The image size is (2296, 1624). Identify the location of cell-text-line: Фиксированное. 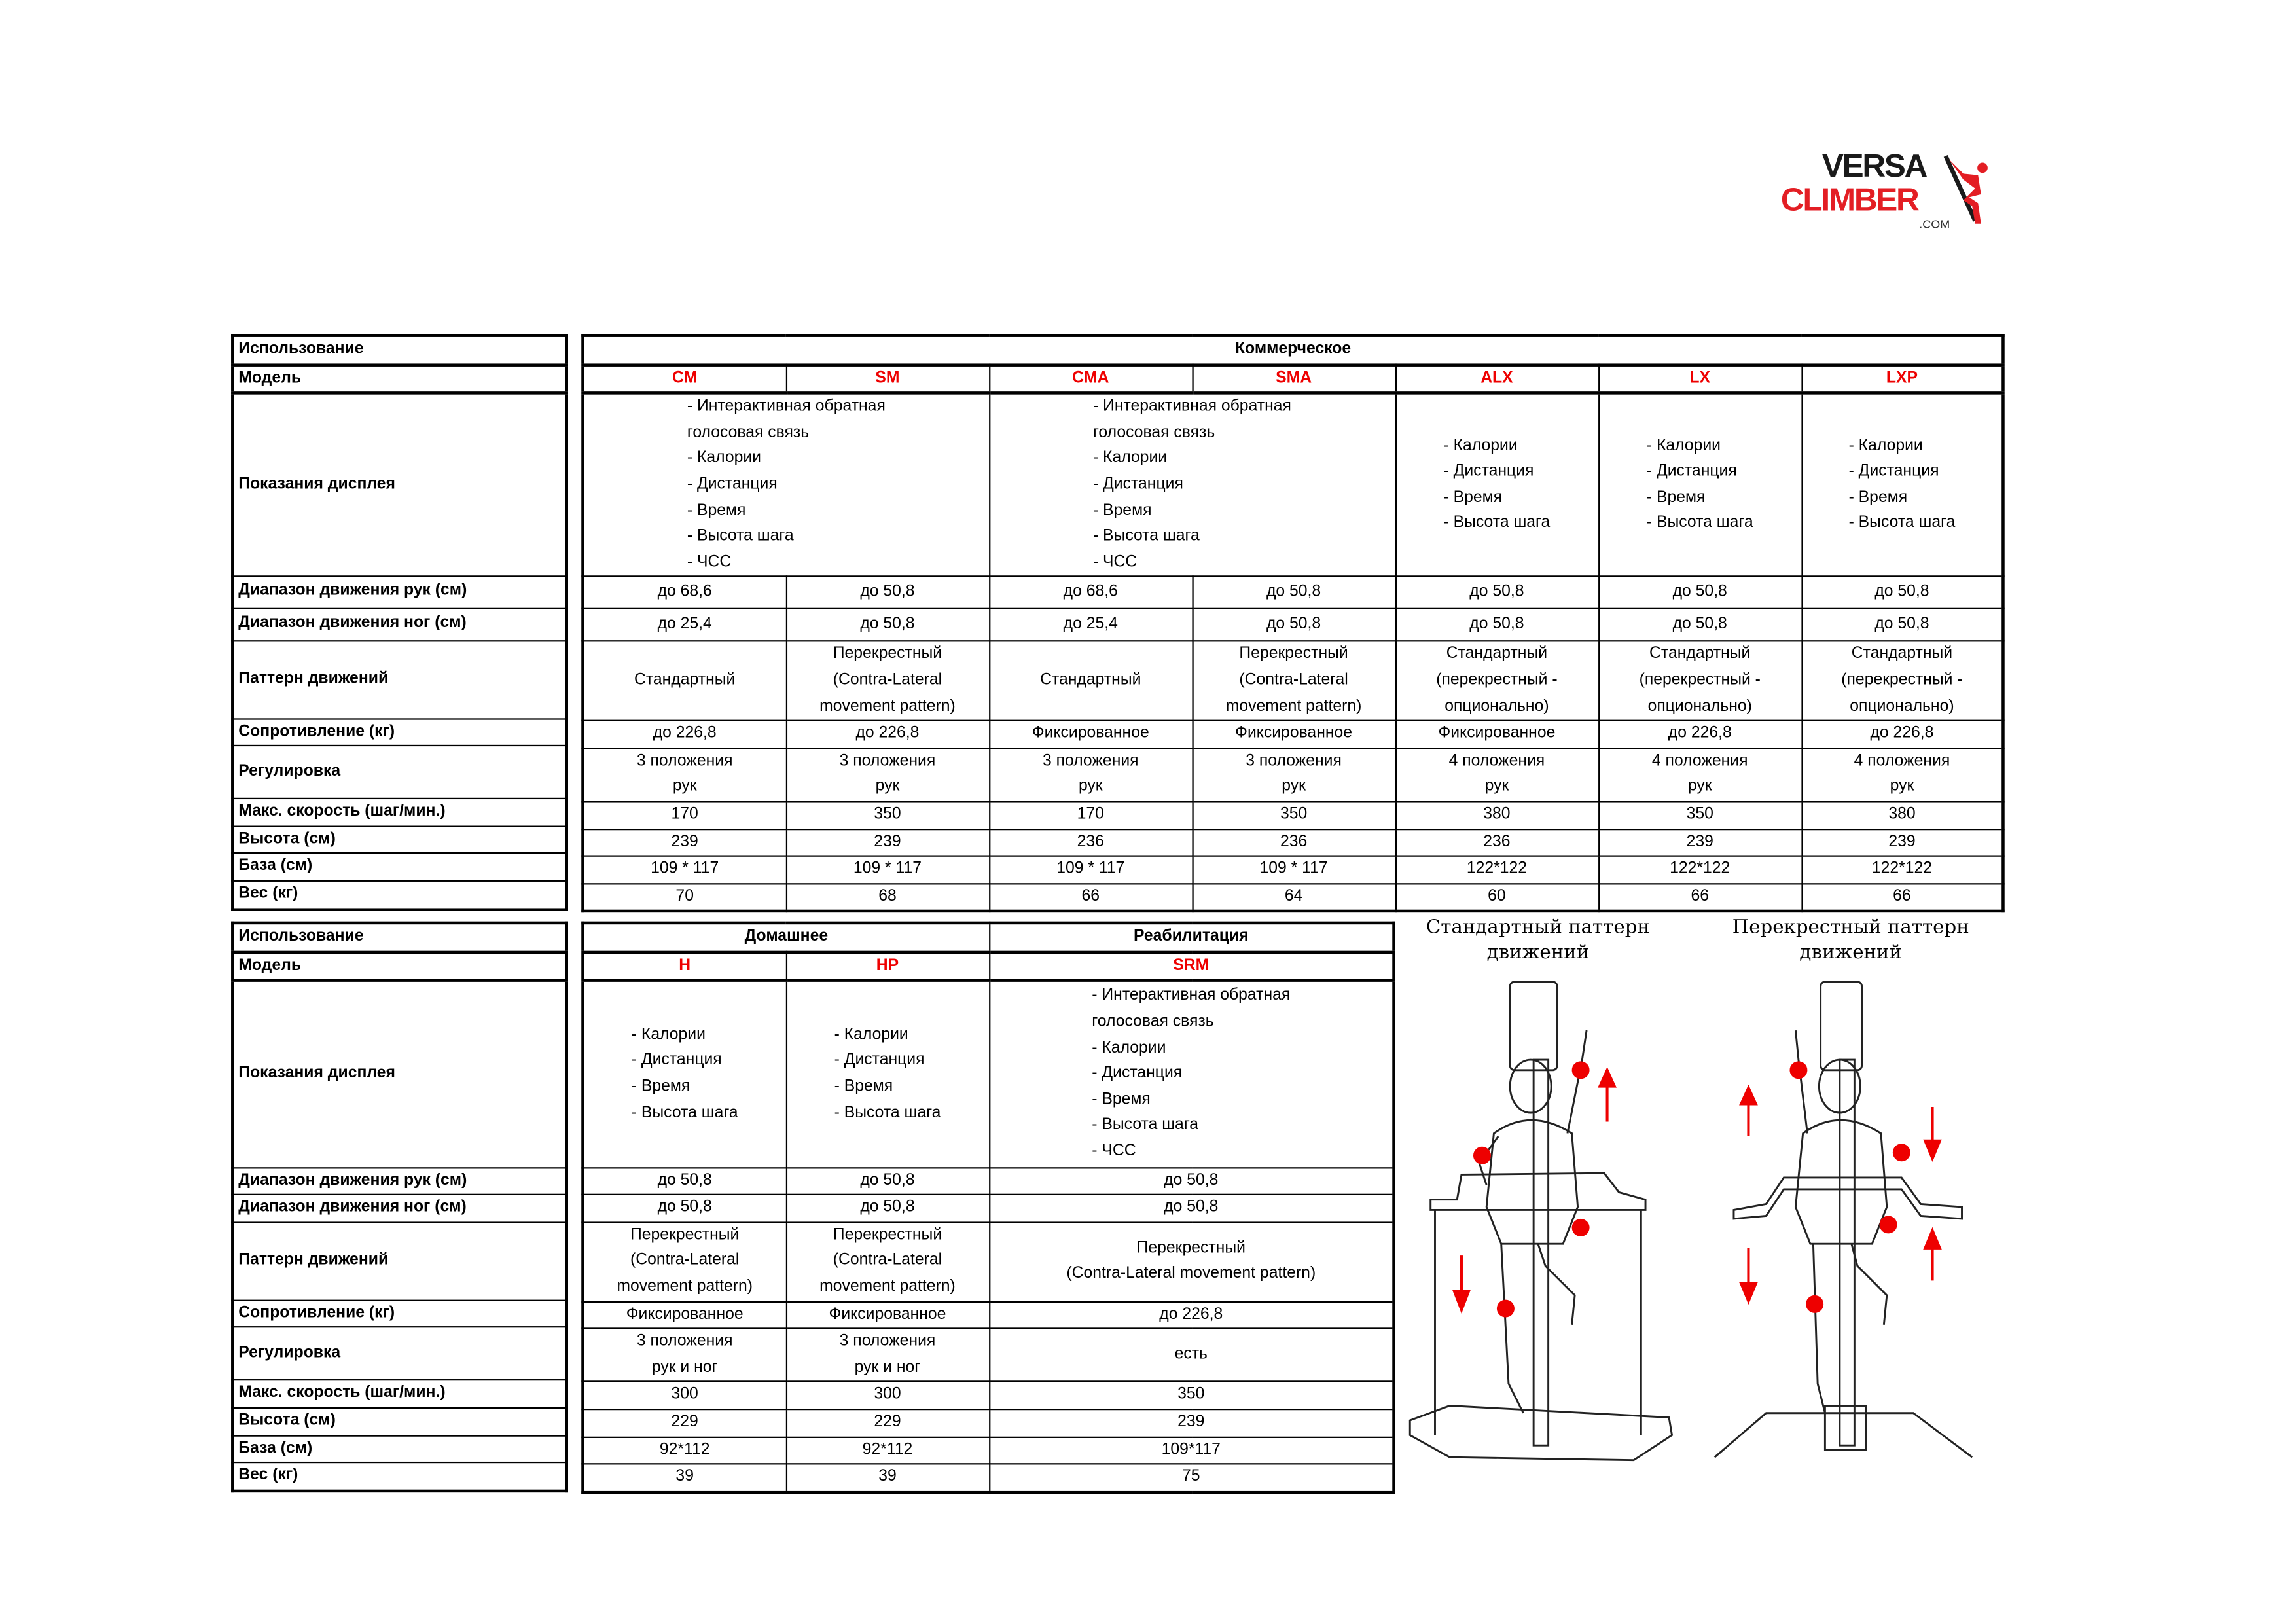
(1090, 733).